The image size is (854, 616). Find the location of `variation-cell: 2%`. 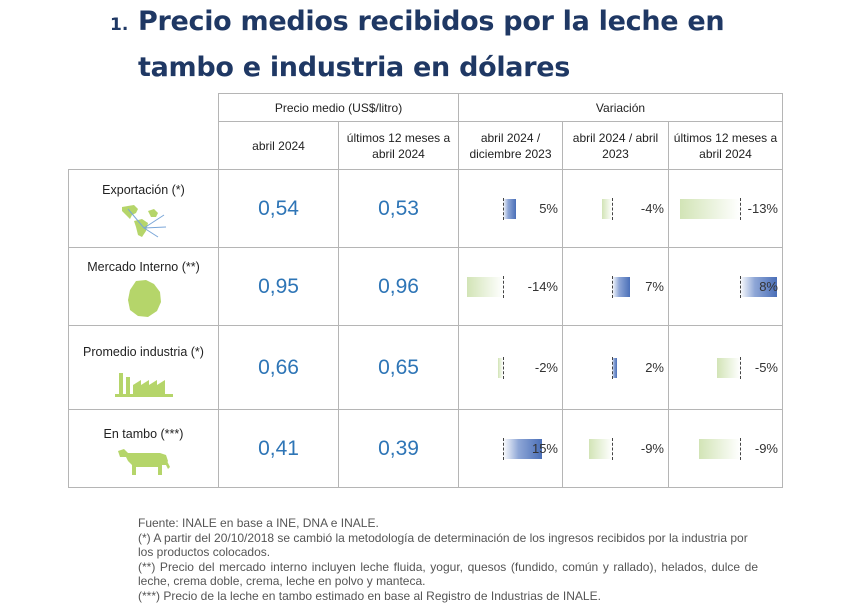

variation-cell: 2% is located at coordinates (615, 367).